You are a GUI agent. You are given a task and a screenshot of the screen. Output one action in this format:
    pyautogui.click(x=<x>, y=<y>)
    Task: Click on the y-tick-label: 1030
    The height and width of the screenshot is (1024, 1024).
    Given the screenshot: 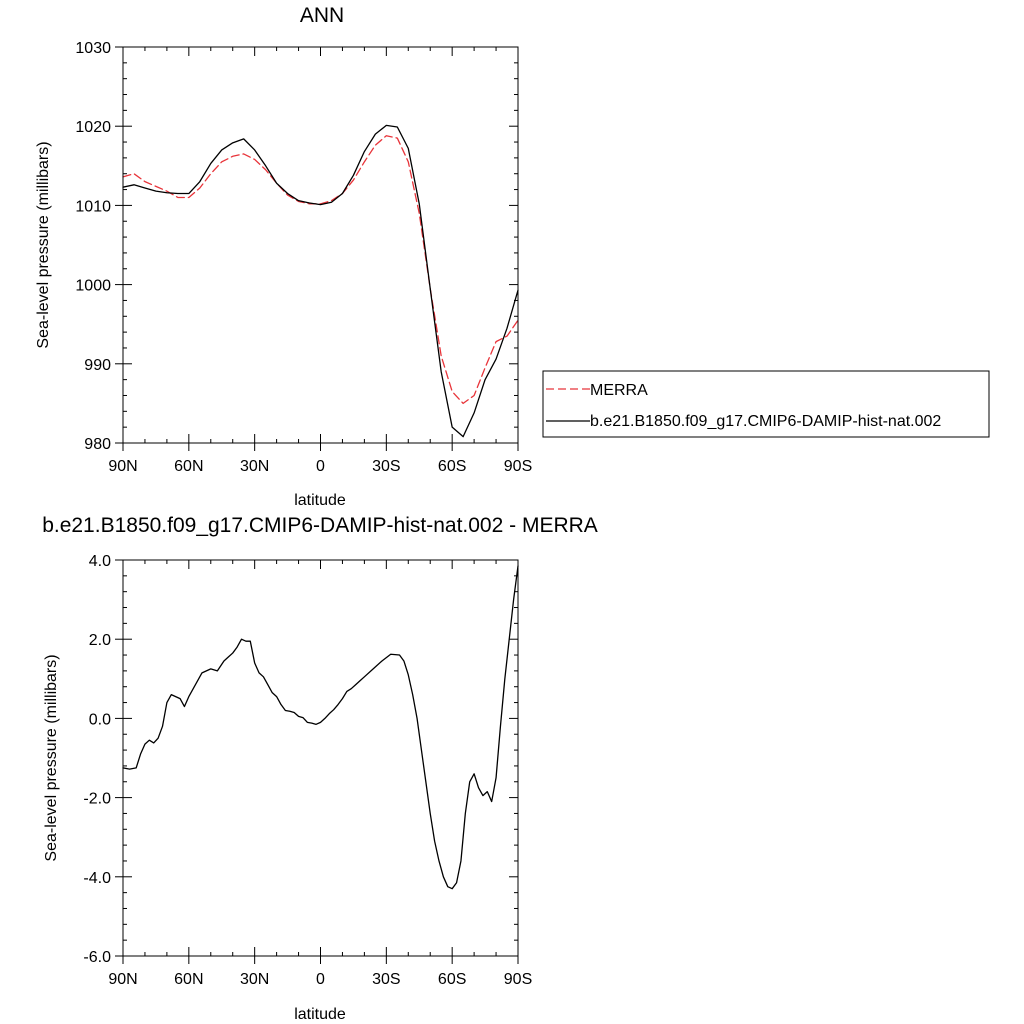 What is the action you would take?
    pyautogui.click(x=93, y=48)
    